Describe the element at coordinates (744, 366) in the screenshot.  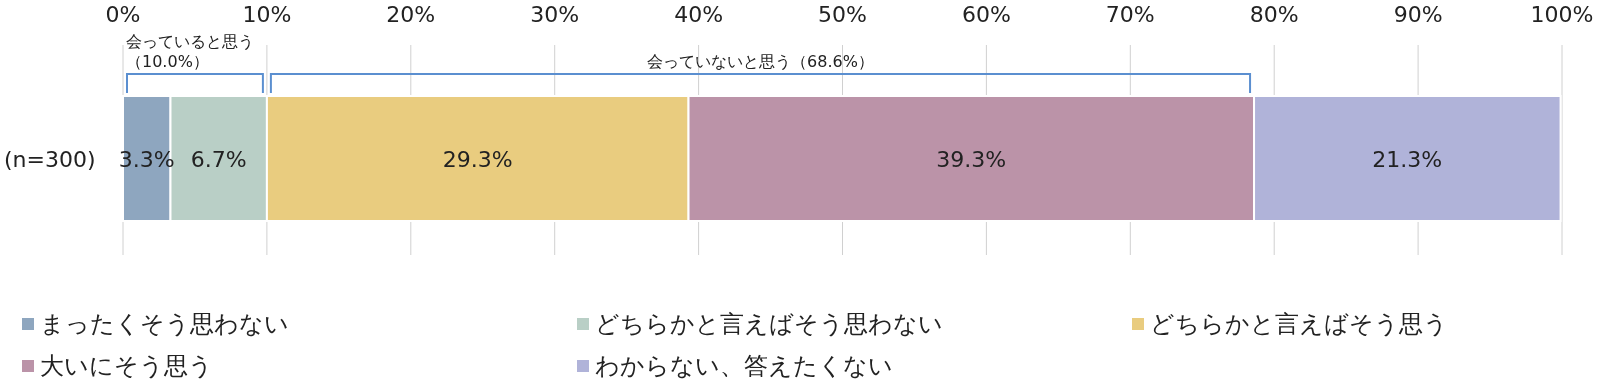
I see `legend-label: わからない、答えたくない` at that location.